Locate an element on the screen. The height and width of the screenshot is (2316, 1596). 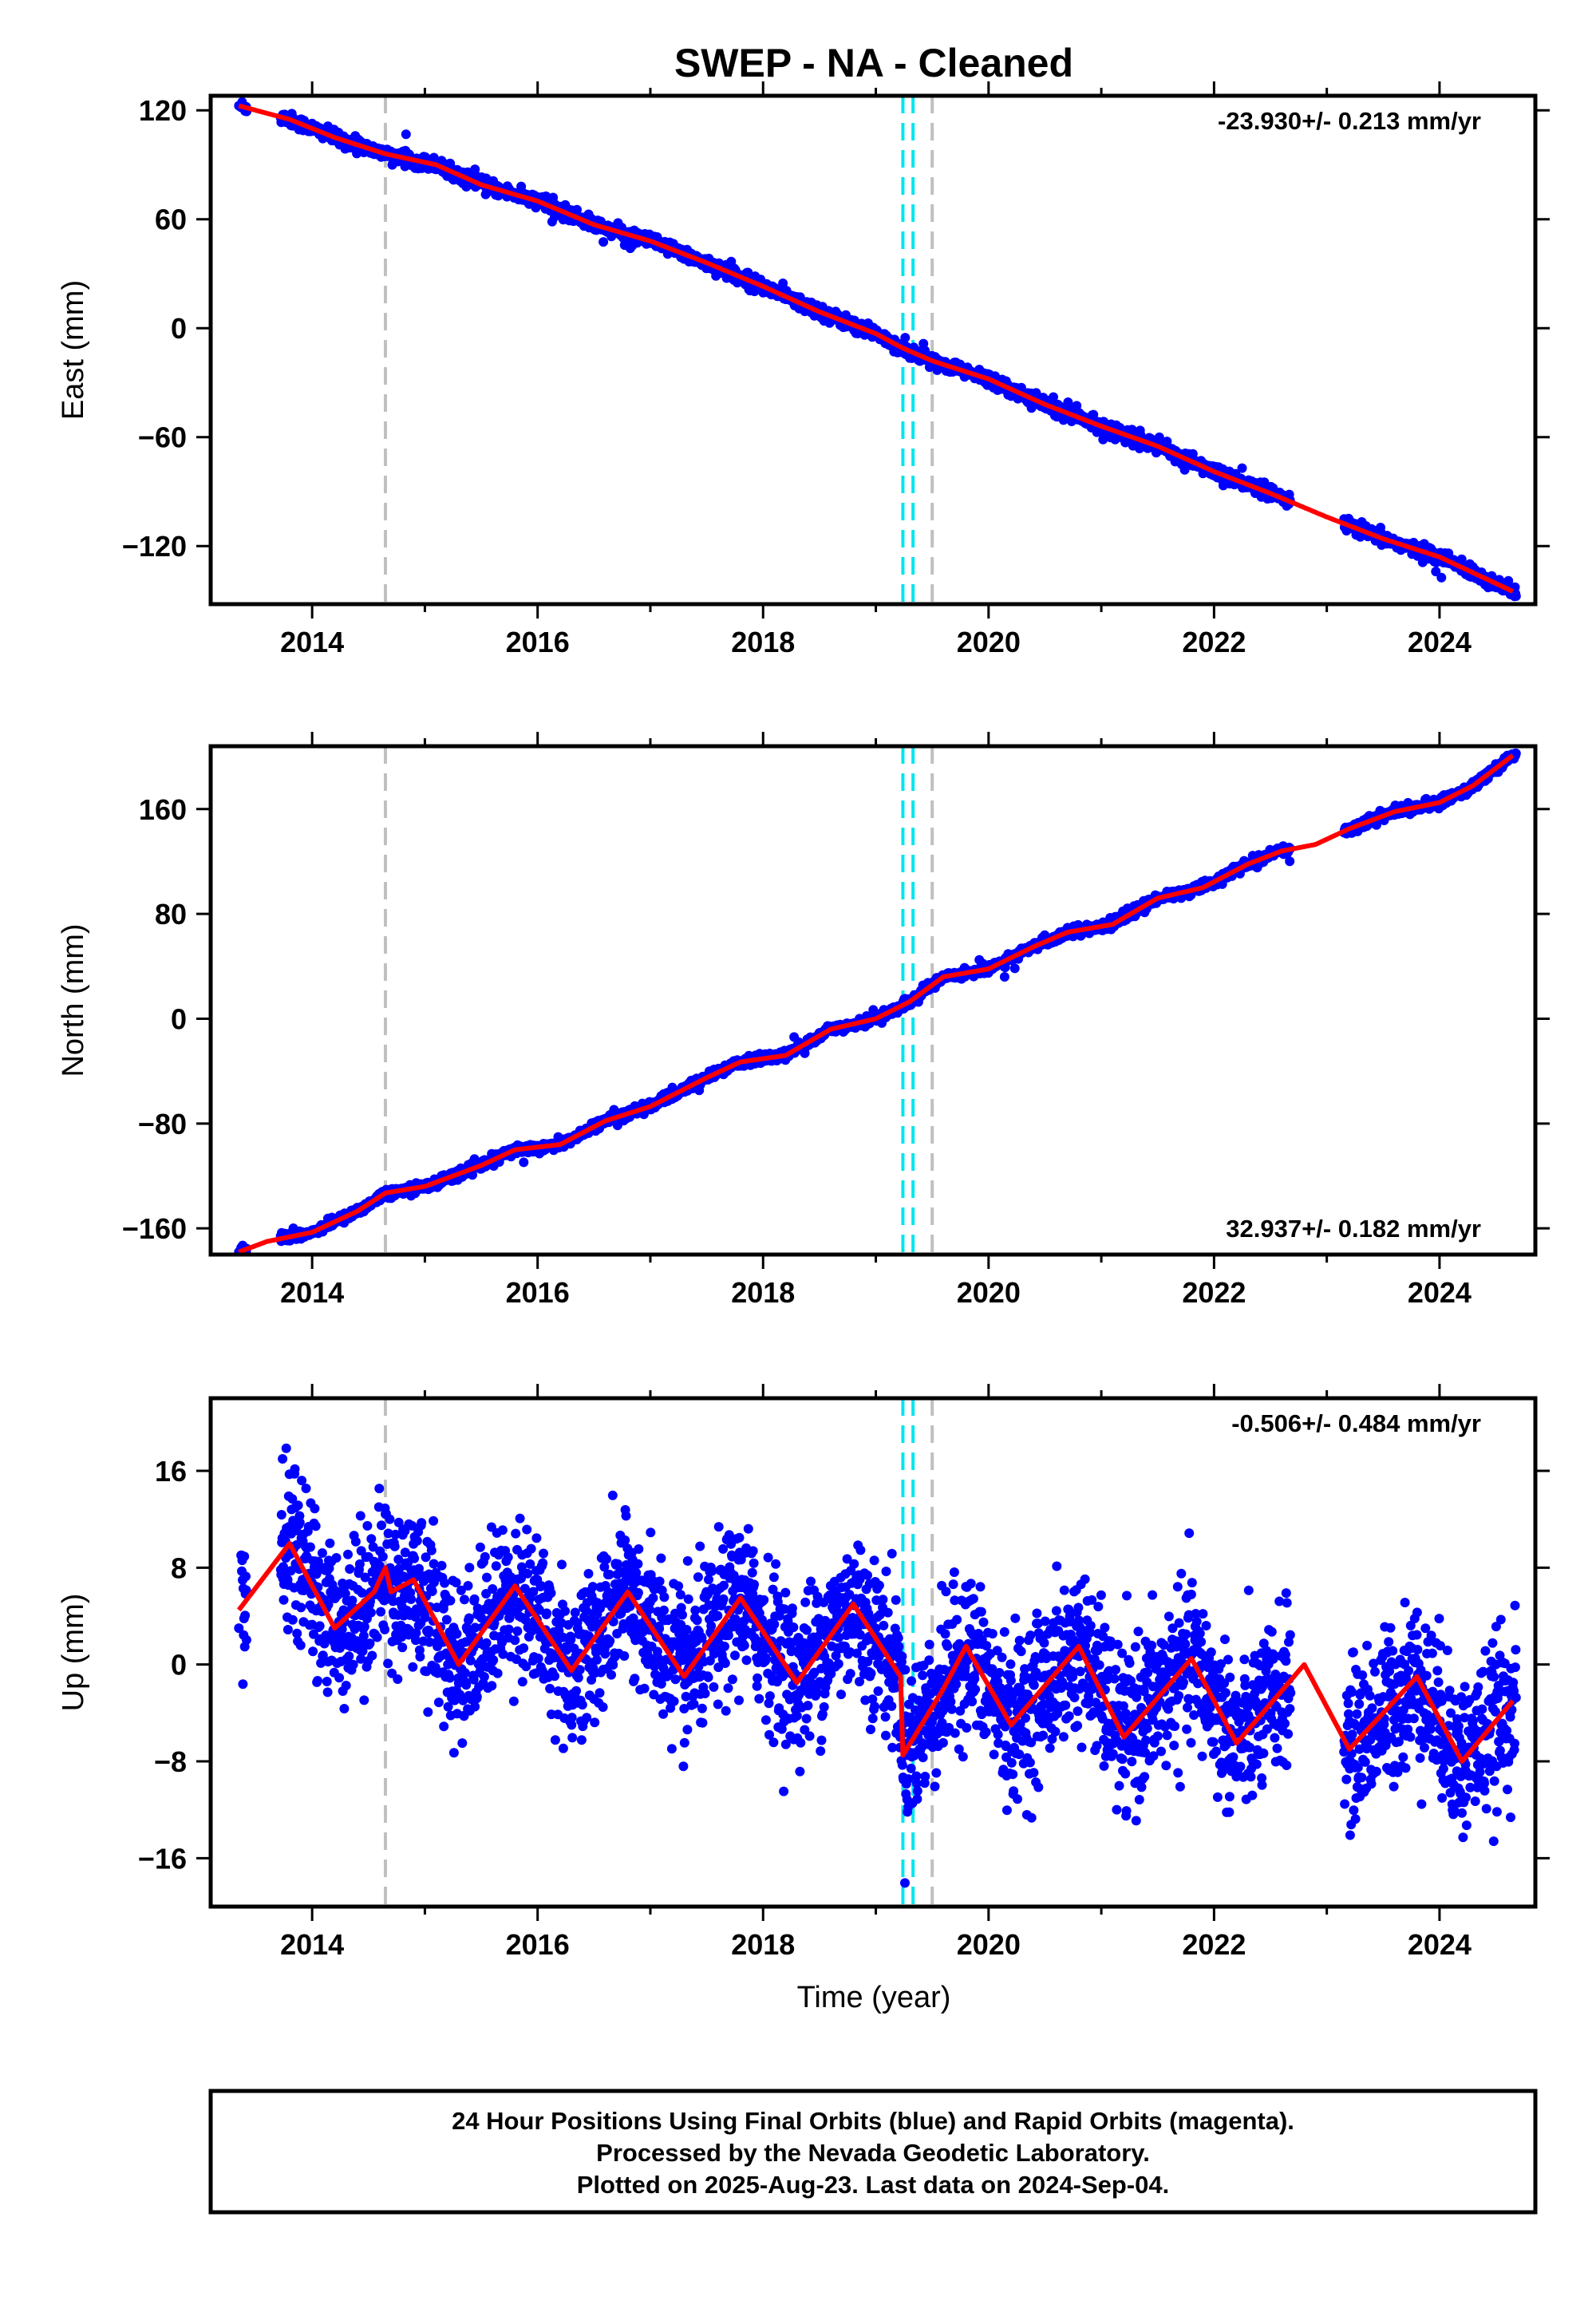
y-tick-label: 160 is located at coordinates (163, 809).